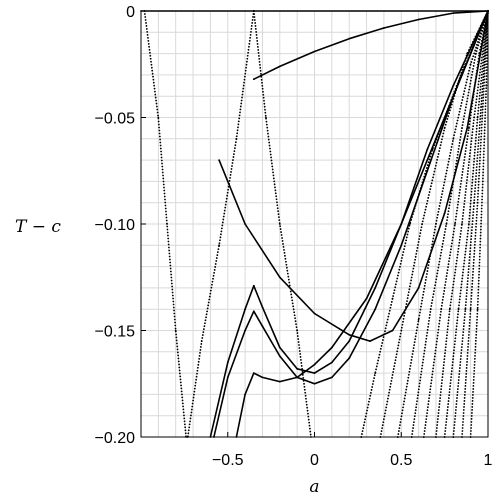 This screenshot has width=500, height=500. What do you see at coordinates (38, 227) in the screenshot?
I see `y-axis-label: T − c` at bounding box center [38, 227].